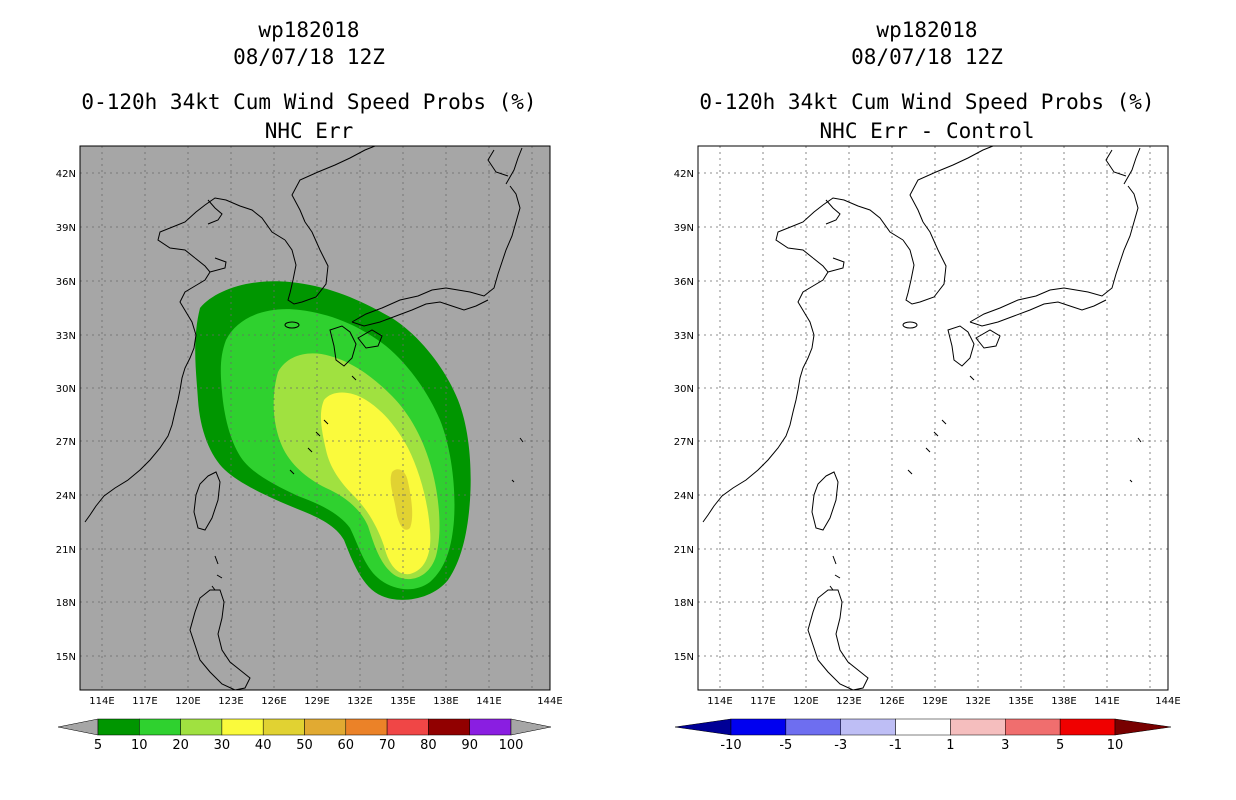 The height and width of the screenshot is (800, 1236). Describe the element at coordinates (428, 745) in the screenshot. I see `colorbar-label: 80` at that location.